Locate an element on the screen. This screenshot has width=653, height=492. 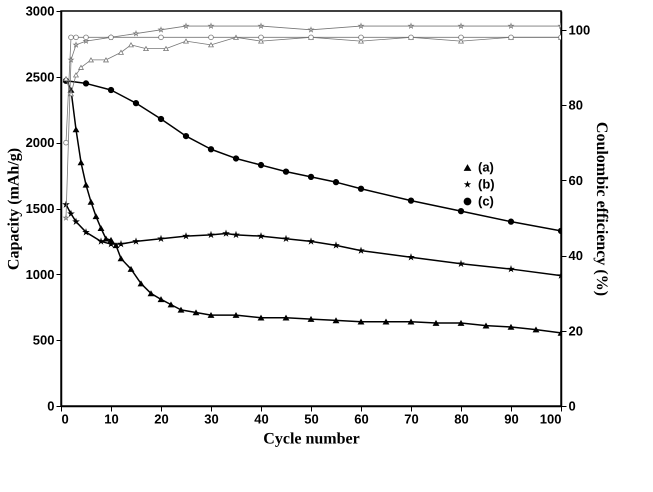
y2-tick-label: 20 is located at coordinates (575, 330).